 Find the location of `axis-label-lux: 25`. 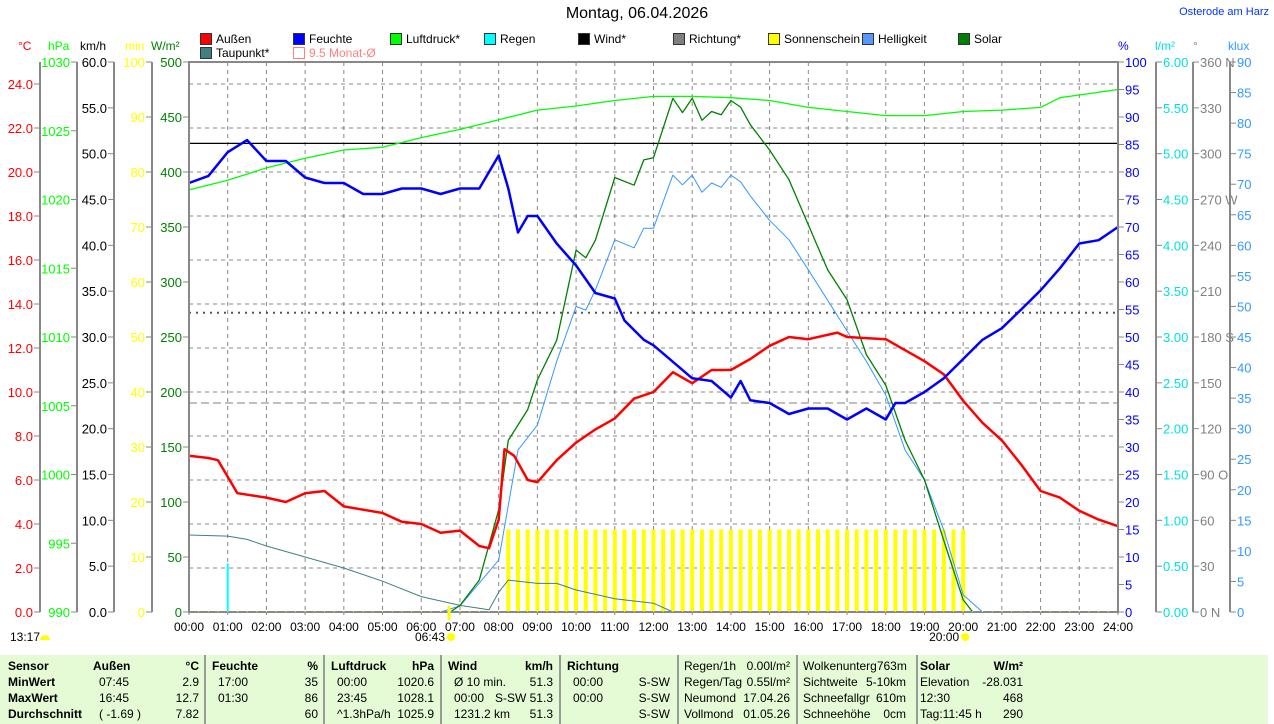

axis-label-lux: 25 is located at coordinates (1244, 459).